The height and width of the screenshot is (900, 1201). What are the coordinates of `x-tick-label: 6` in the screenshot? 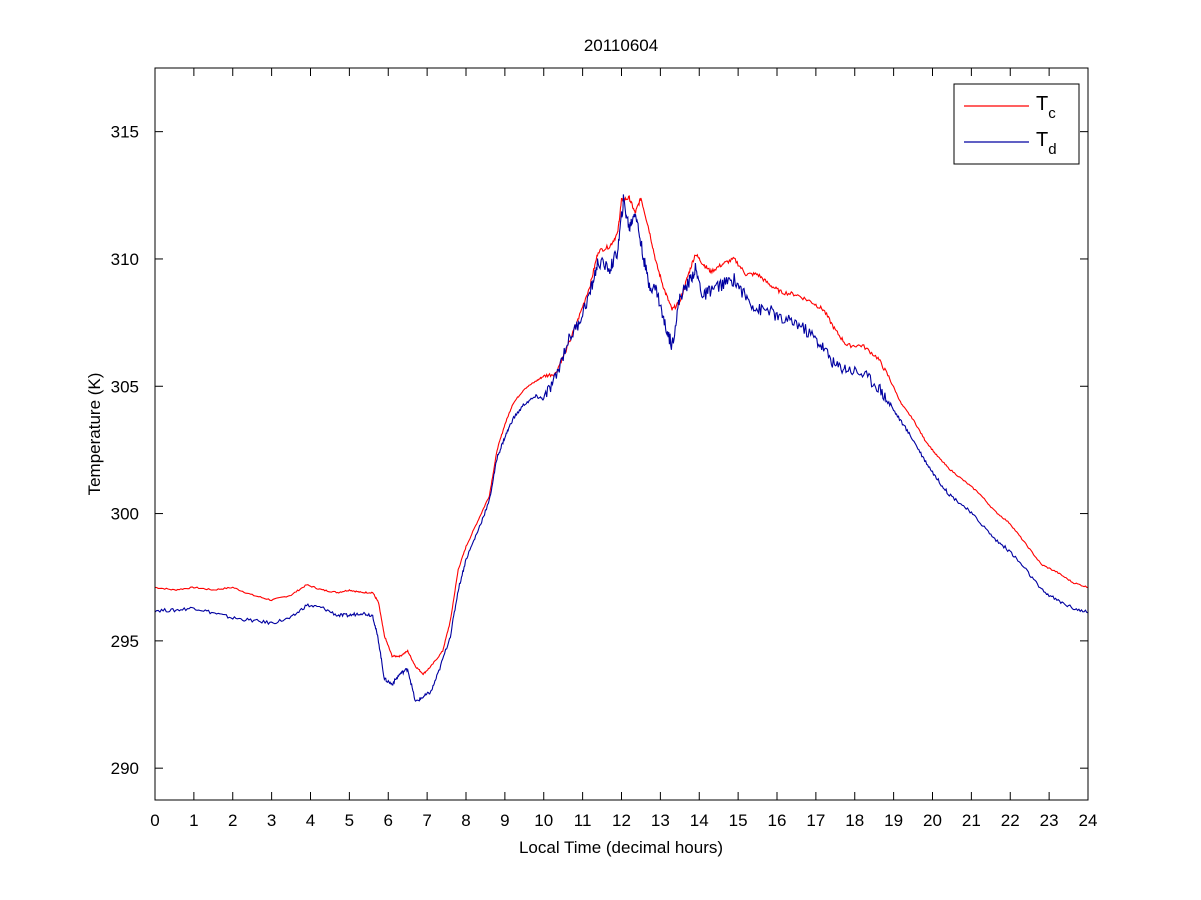 It's located at (388, 820).